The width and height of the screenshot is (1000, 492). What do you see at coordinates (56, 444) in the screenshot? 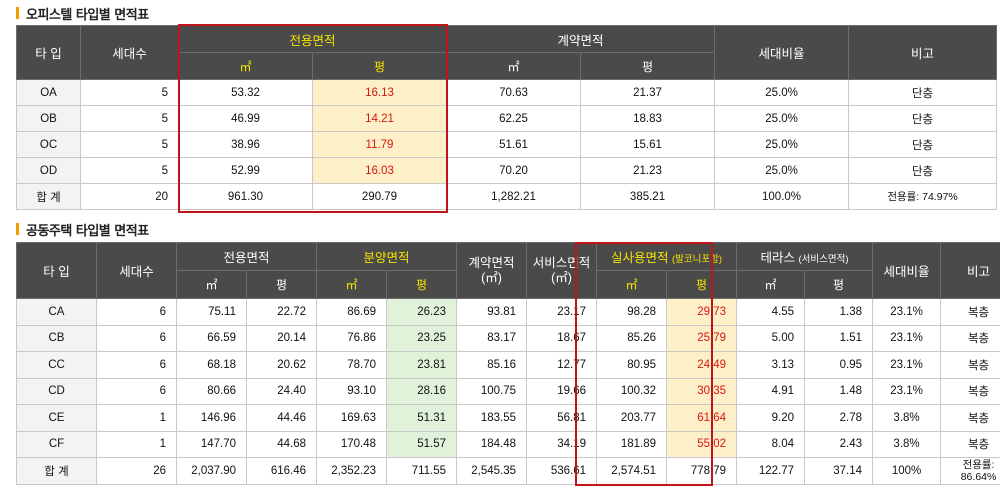
I see `cell-type: CF` at bounding box center [56, 444].